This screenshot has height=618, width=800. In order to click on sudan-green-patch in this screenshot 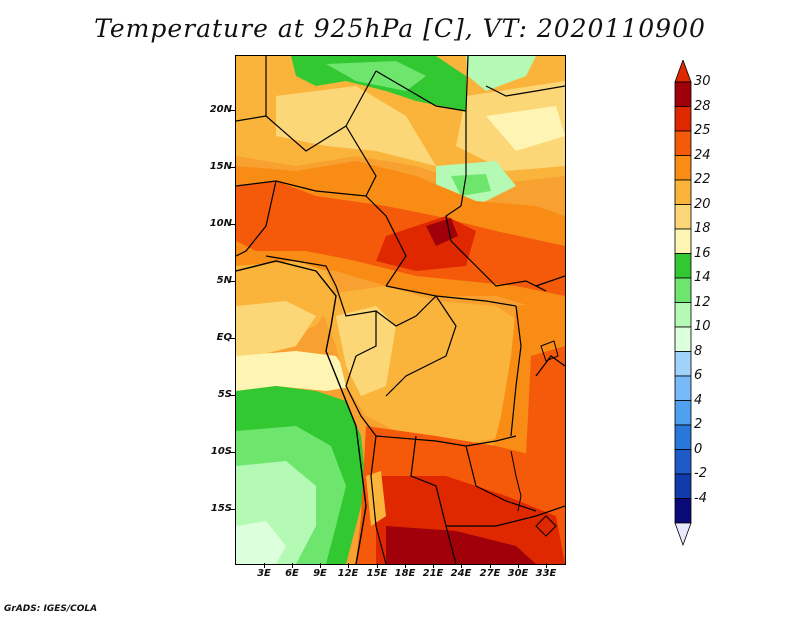, I will do `click(471, 185)`.